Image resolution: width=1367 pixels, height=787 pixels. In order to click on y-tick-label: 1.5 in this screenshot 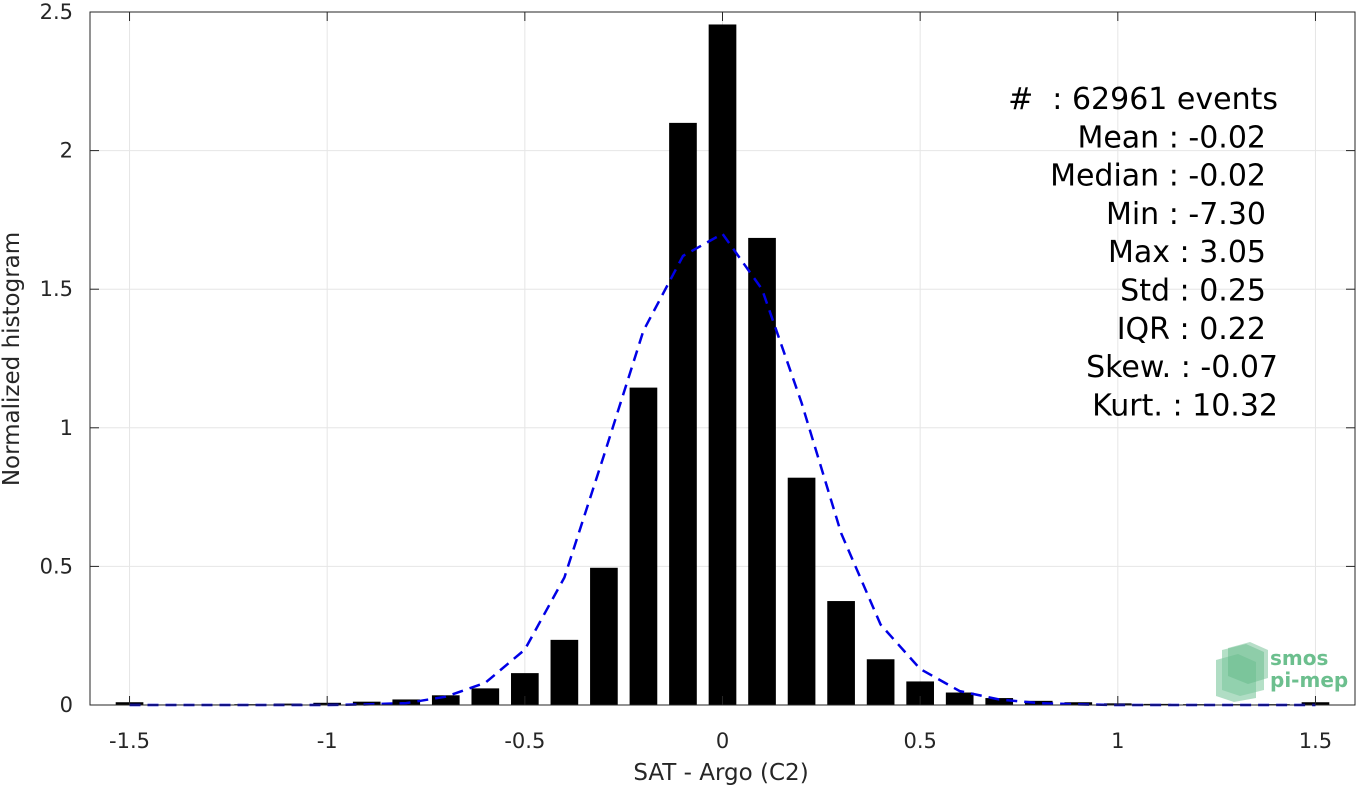, I will do `click(56, 289)`.